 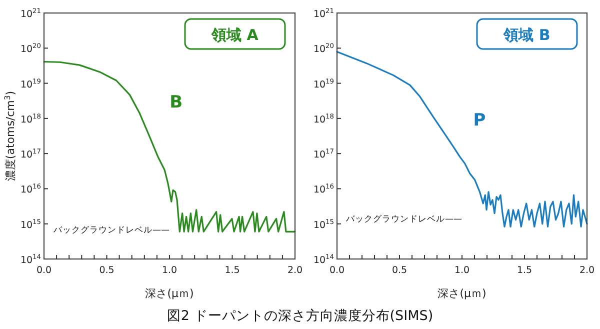 I want to click on caption: 図2 ドーパントの深さ方向濃度分布(SIMS), so click(x=300, y=316).